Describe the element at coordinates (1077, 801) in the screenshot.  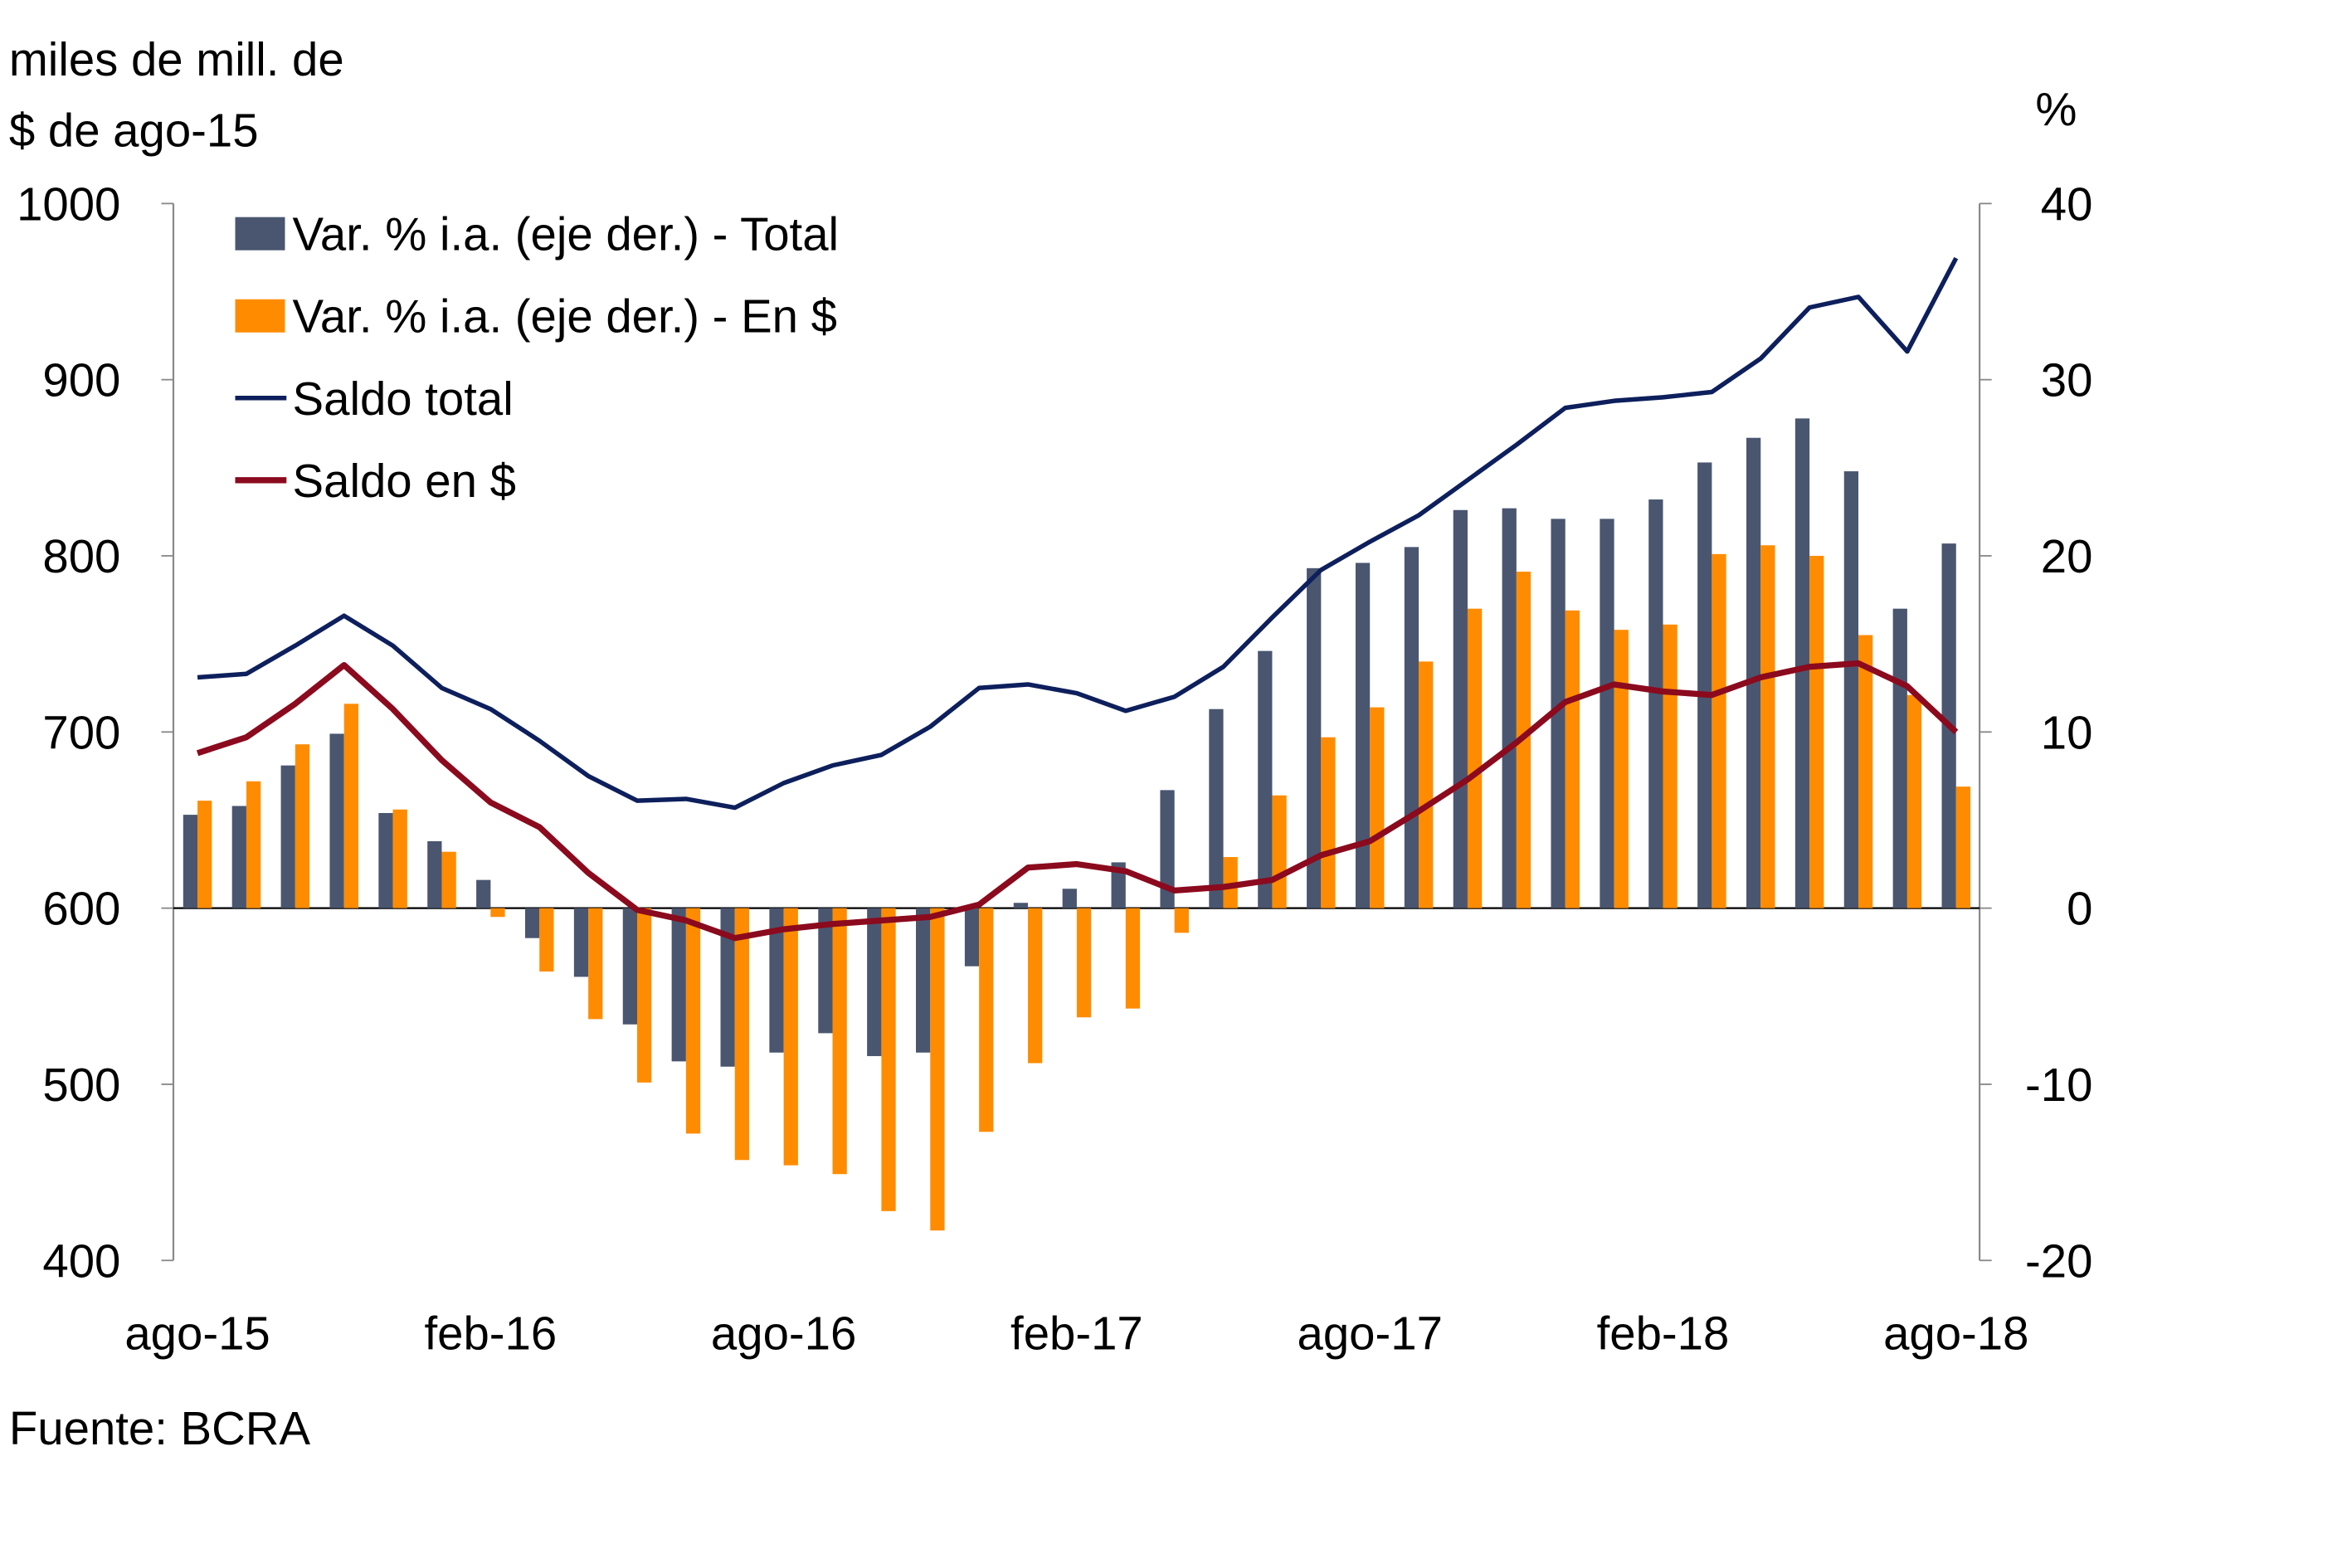
I see `line-saldo-pesos` at that location.